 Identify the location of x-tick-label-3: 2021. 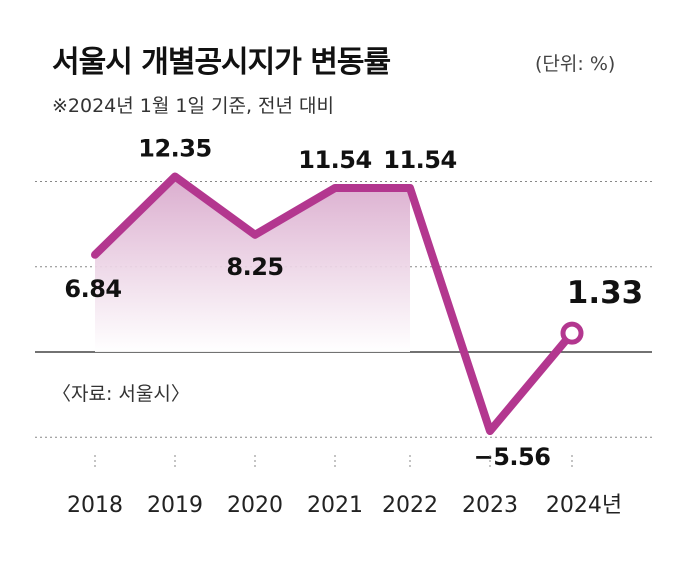
(335, 505).